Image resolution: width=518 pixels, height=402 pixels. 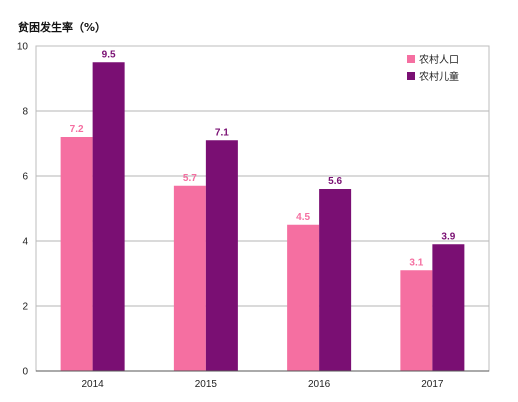 What do you see at coordinates (222, 132) in the screenshot?
I see `data-label: 7.1` at bounding box center [222, 132].